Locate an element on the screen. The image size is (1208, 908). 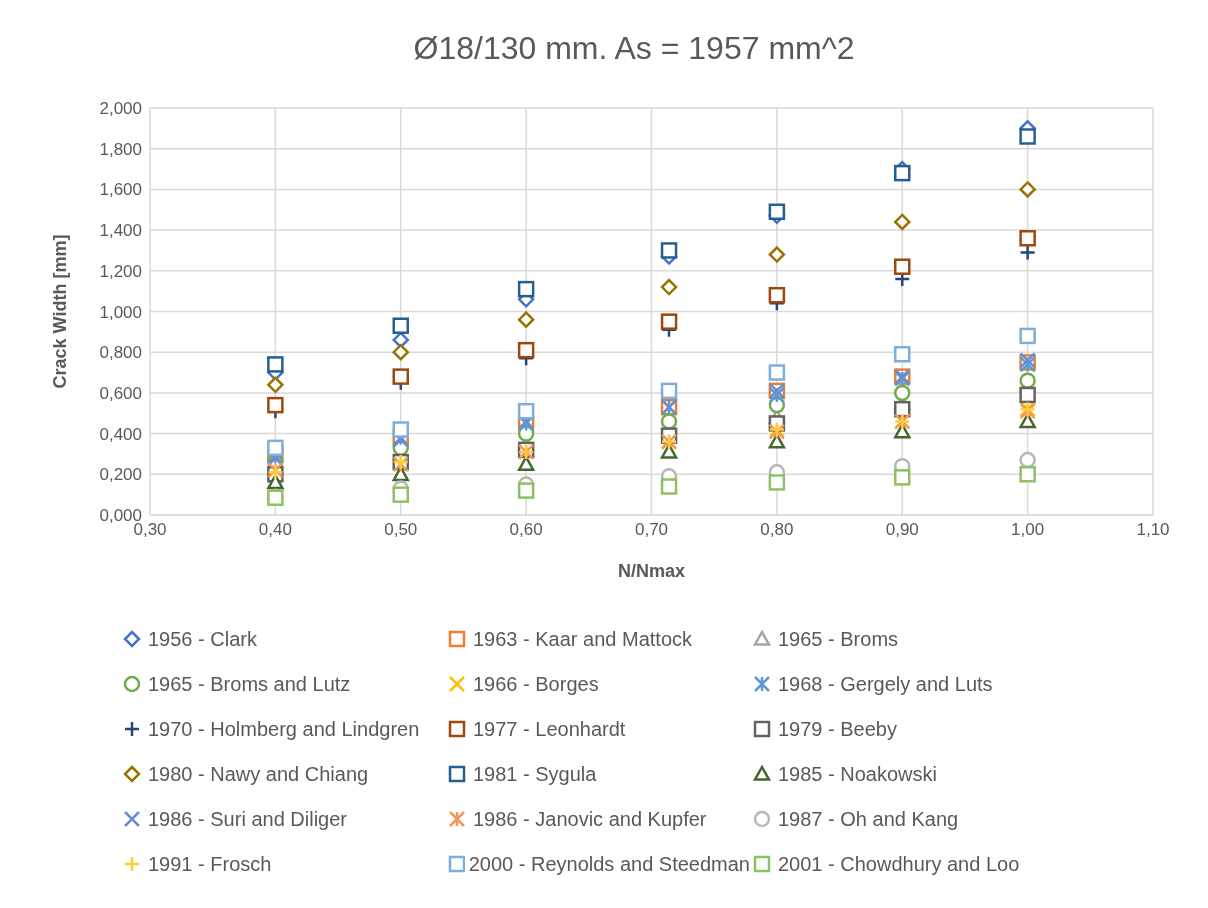
legend-label: 1986 - Suri and Diliger is located at coordinates (247, 819).